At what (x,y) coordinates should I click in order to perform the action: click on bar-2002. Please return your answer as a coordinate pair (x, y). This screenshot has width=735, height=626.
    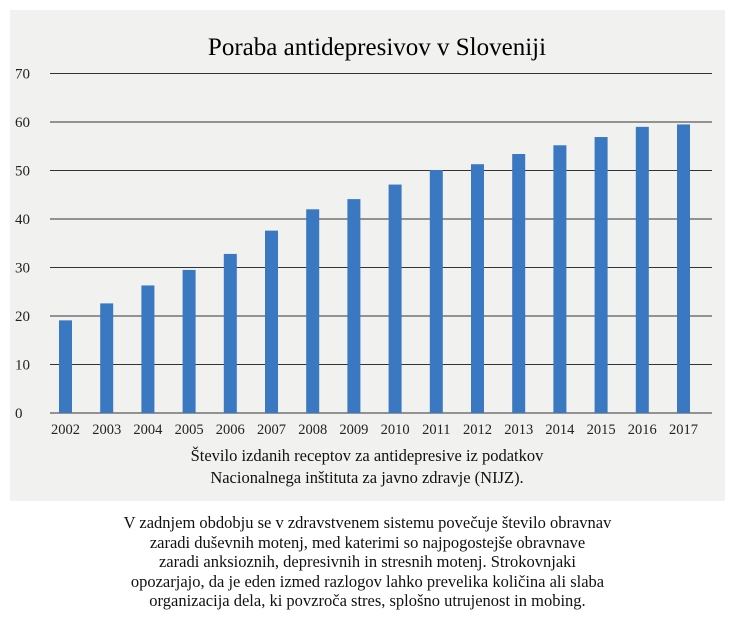
    Looking at the image, I should click on (65, 366).